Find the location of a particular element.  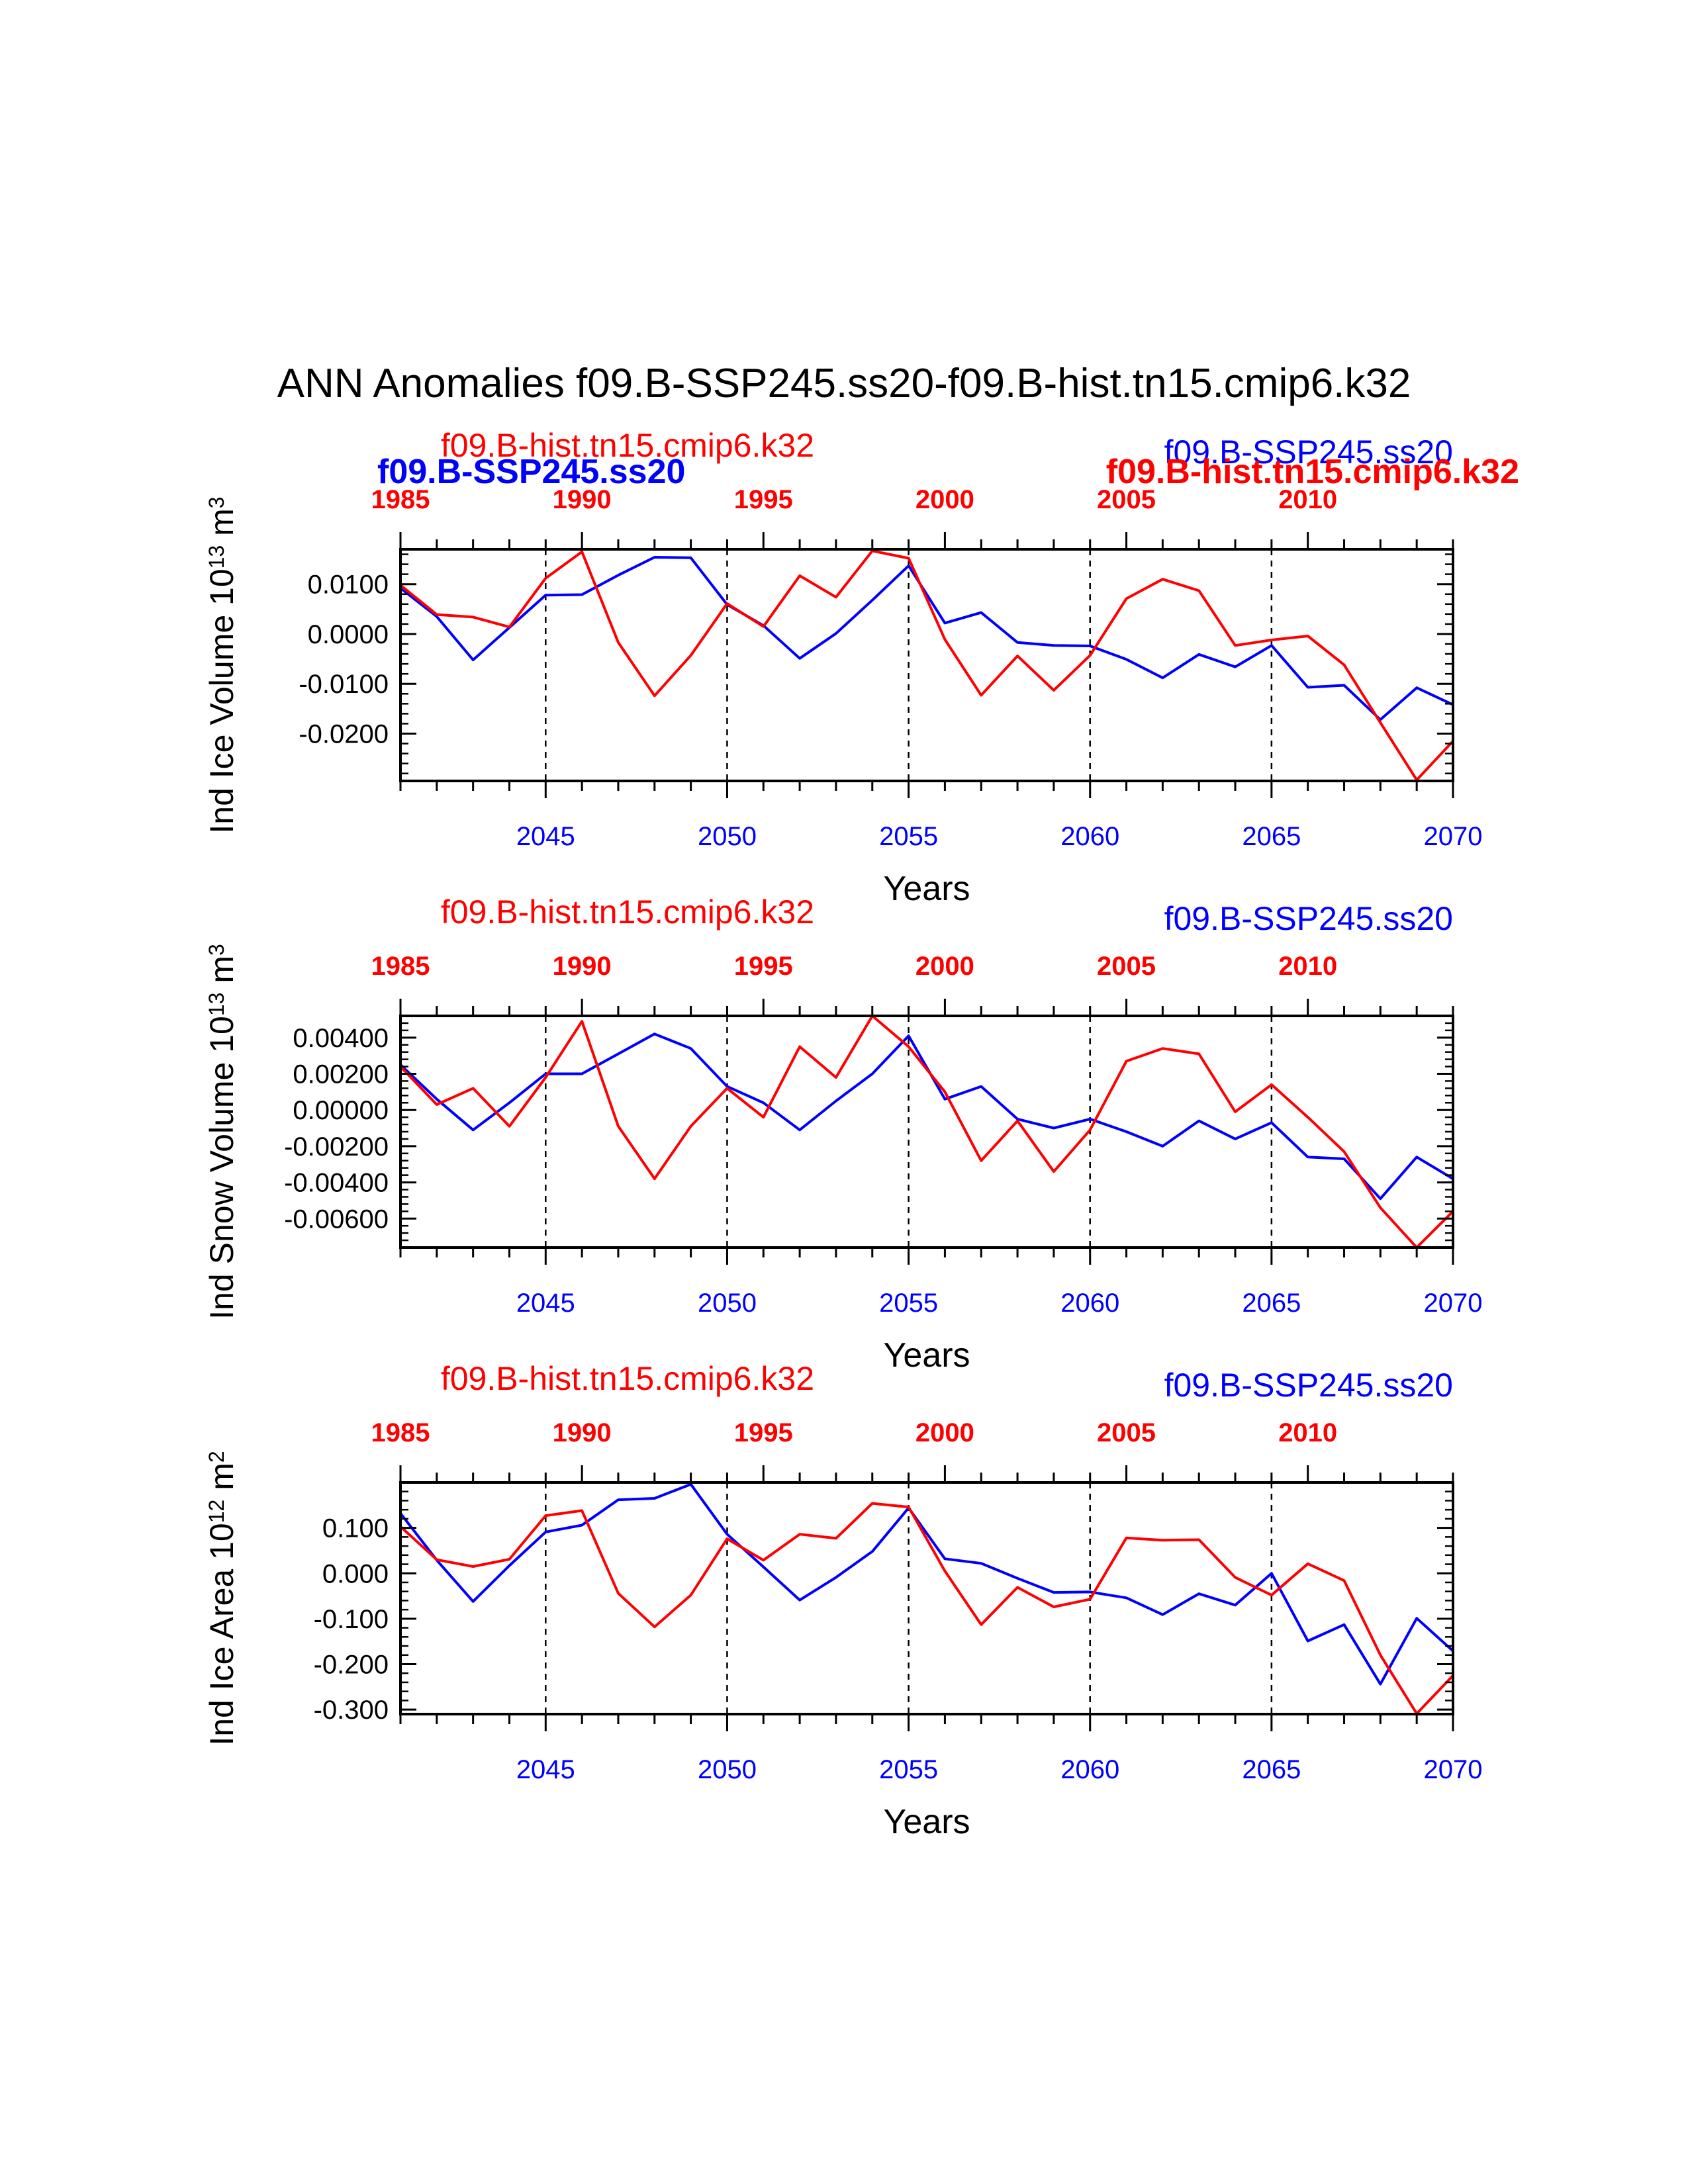

y-axis-label: Ind Ice Area 1012 m2 is located at coordinates (221, 1598).